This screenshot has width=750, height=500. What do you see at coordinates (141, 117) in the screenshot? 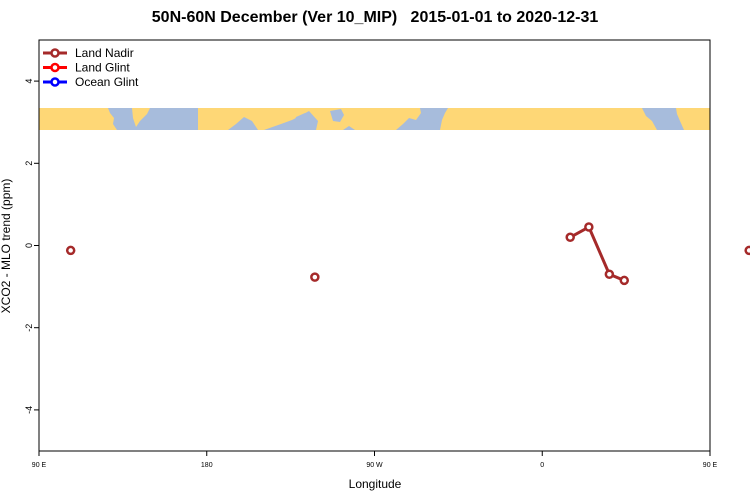
I see `land-kamchatka` at bounding box center [141, 117].